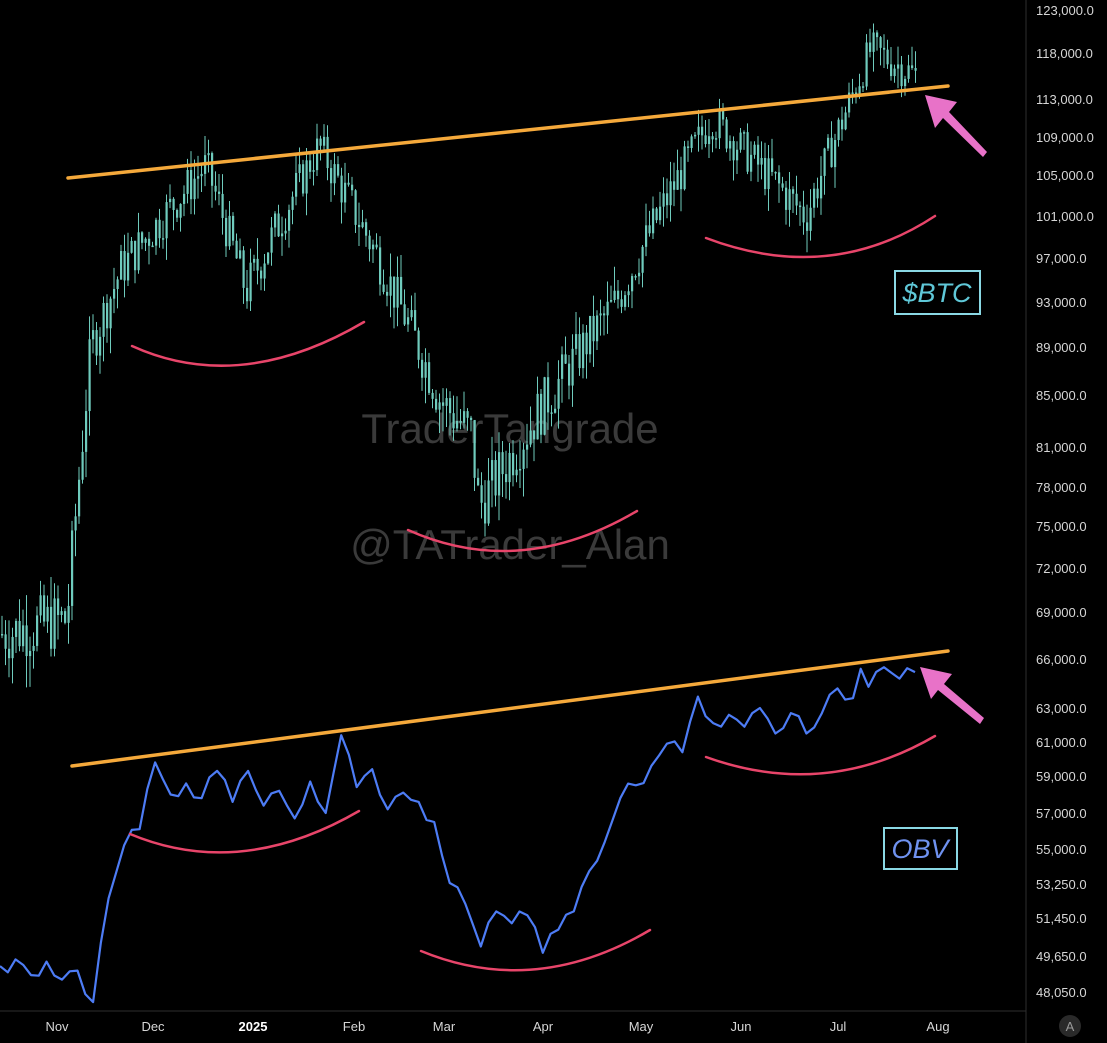  Describe the element at coordinates (1065, 175) in the screenshot. I see `btc-y-tick: 105,000.0` at that location.